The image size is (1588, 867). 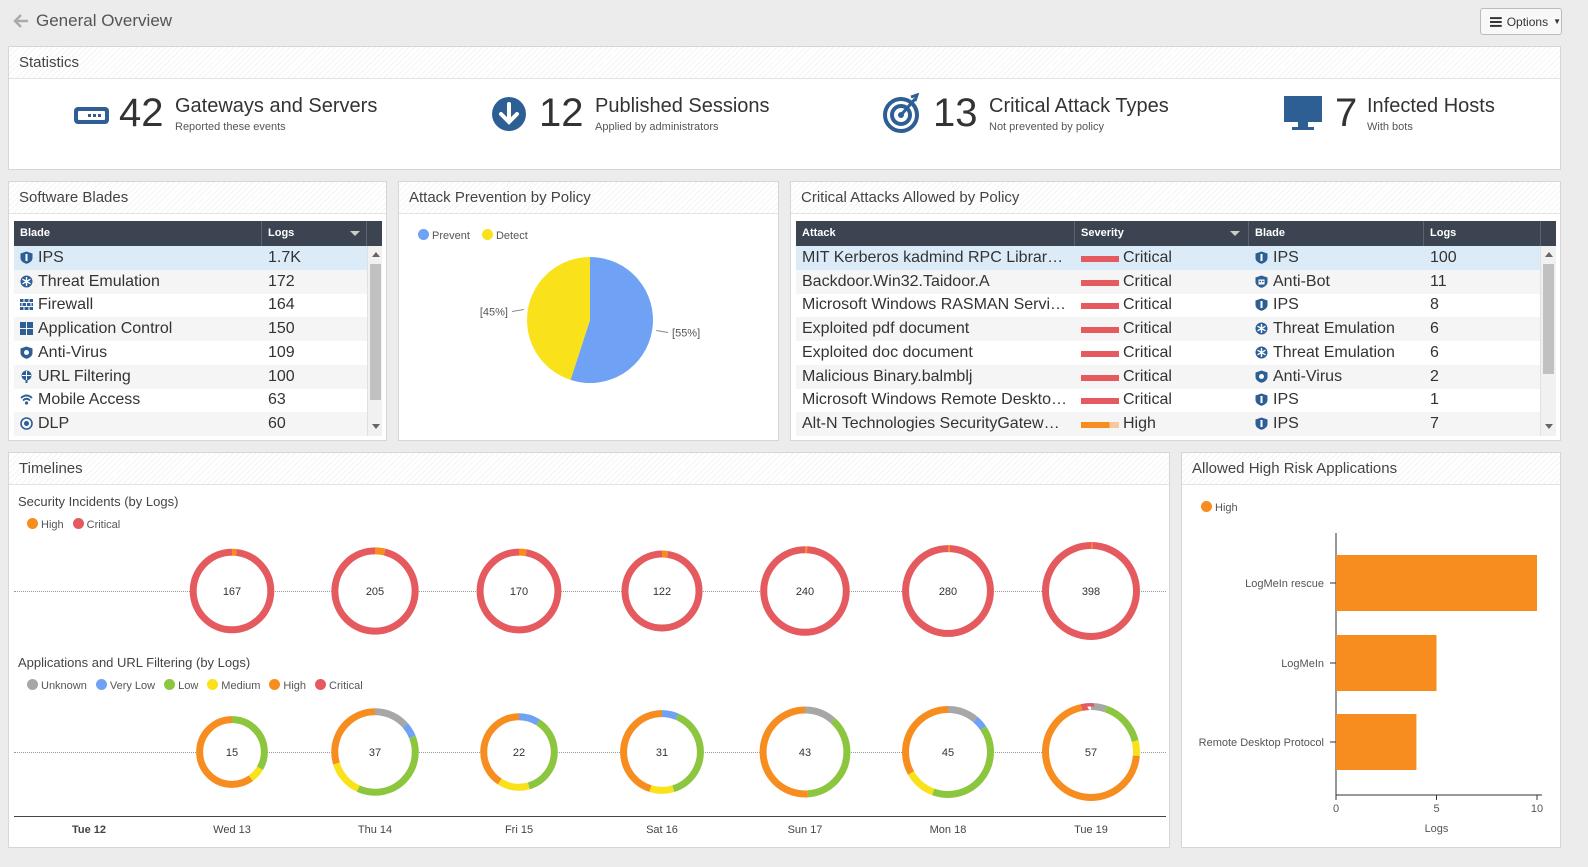 I want to click on apps-donut: 22, so click(x=519, y=752).